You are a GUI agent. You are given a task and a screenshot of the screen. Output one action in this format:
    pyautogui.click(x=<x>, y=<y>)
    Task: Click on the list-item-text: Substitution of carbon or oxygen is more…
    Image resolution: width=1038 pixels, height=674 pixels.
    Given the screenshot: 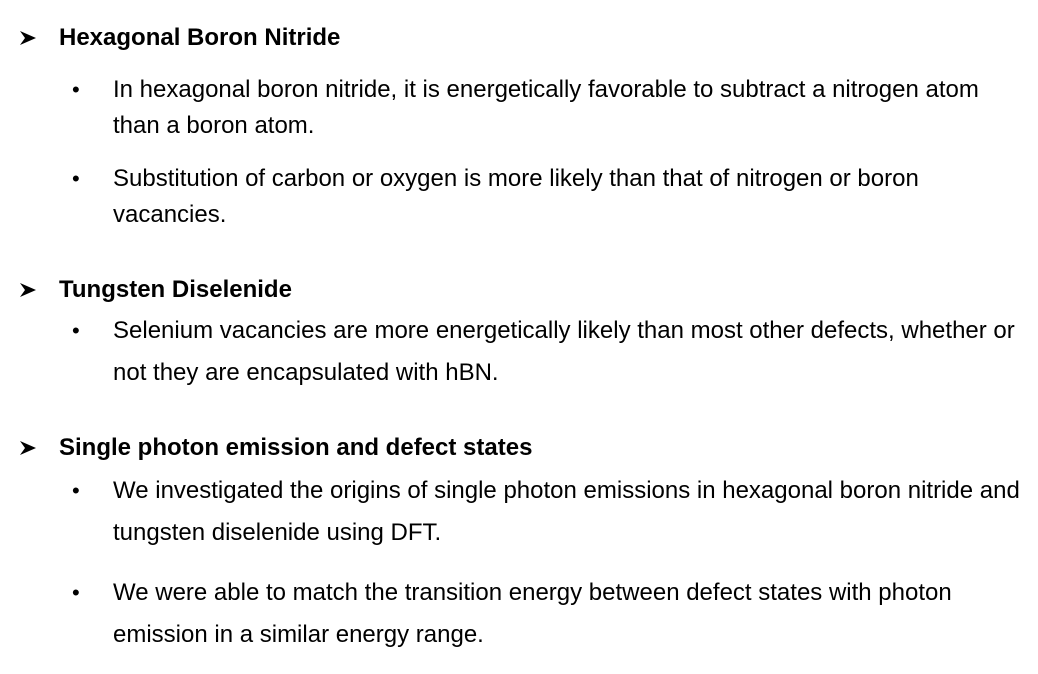 What is the action you would take?
    pyautogui.click(x=516, y=196)
    